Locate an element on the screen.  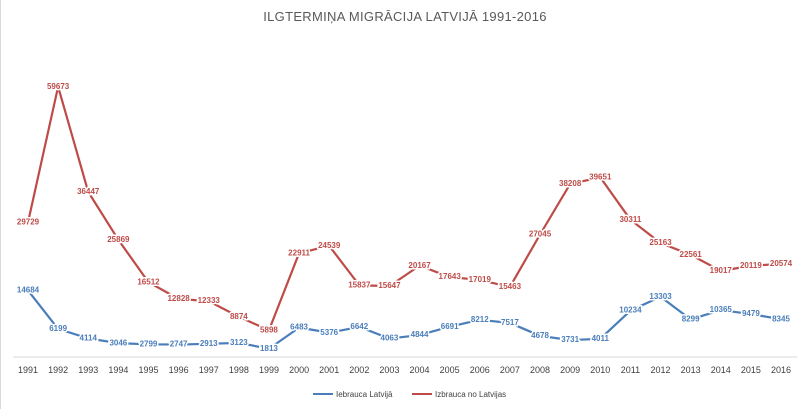
data-label: 30311 is located at coordinates (630, 219).